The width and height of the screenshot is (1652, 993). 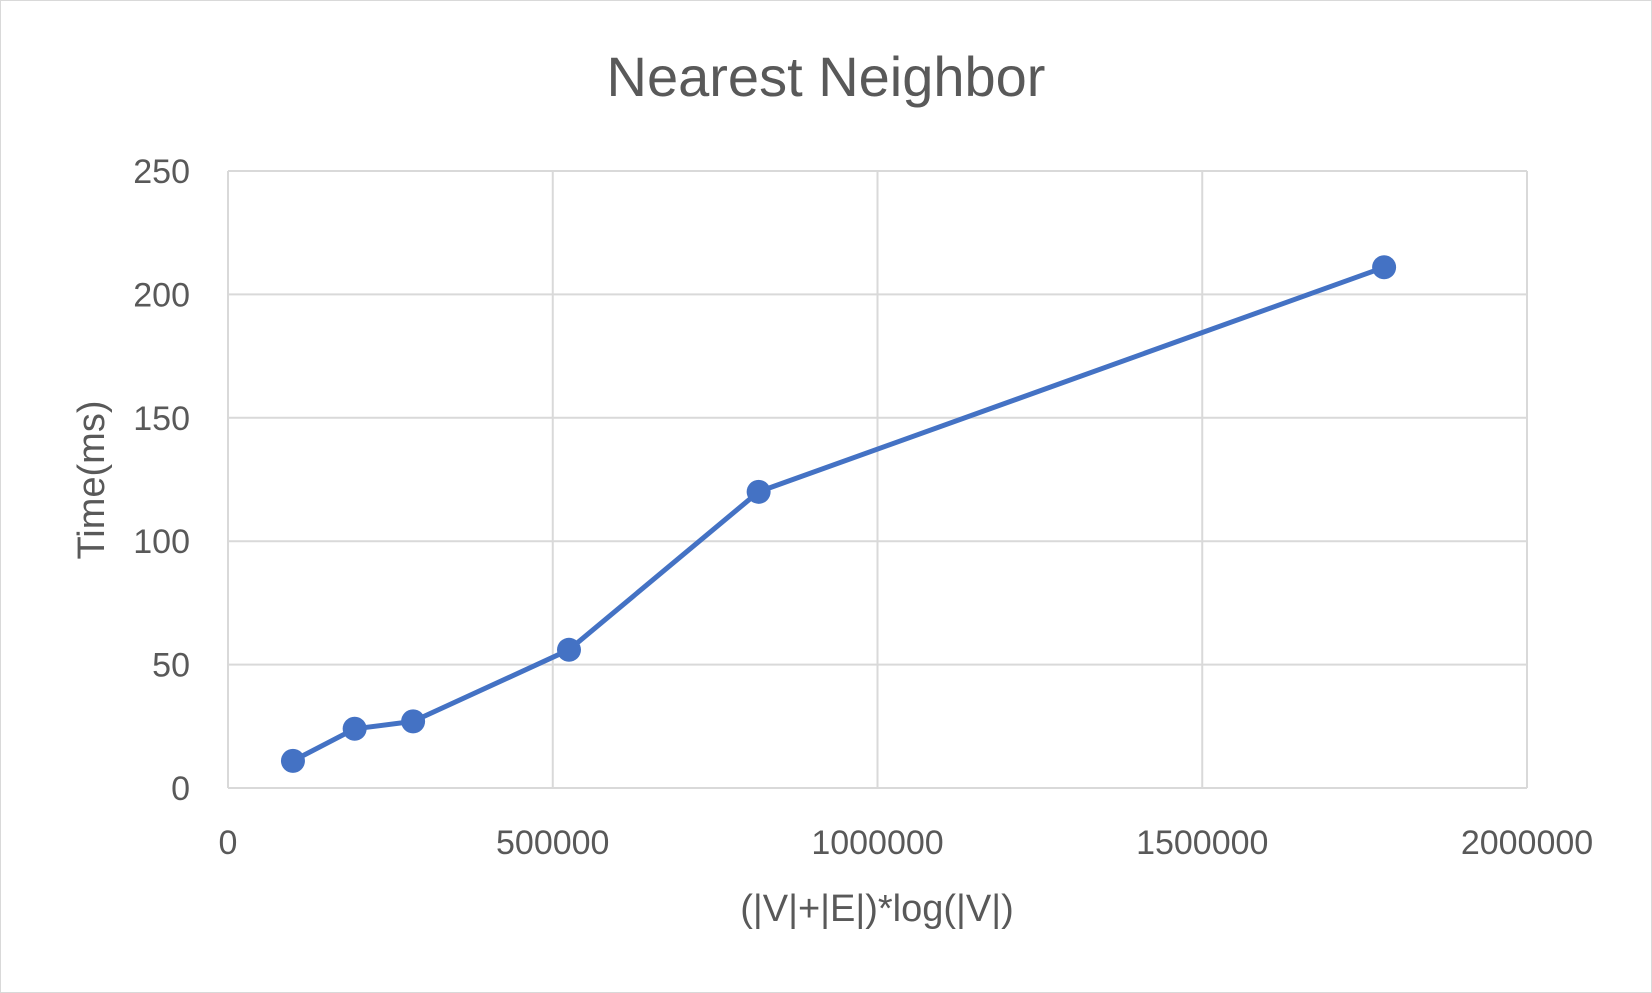 What do you see at coordinates (92, 480) in the screenshot?
I see `y-axis-title: Time(ms)` at bounding box center [92, 480].